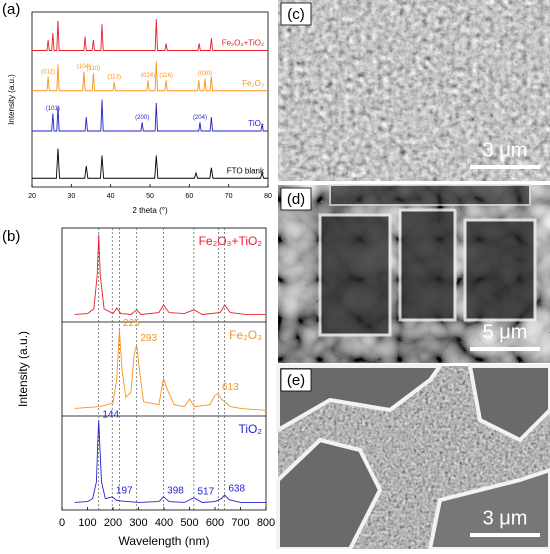 This screenshot has height=554, width=550. I want to click on x-tick-label: 30, so click(71, 196).